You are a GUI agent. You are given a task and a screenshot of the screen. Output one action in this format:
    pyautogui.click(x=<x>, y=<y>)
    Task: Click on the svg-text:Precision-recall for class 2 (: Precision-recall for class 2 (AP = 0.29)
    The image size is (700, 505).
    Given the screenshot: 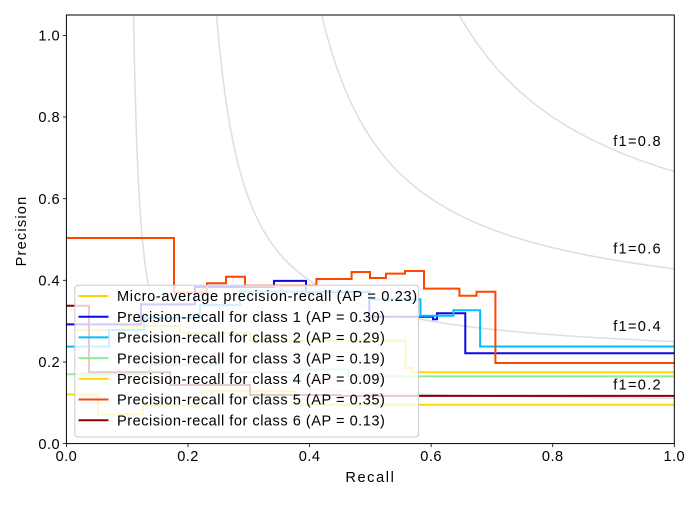 What is the action you would take?
    pyautogui.click(x=251, y=339)
    